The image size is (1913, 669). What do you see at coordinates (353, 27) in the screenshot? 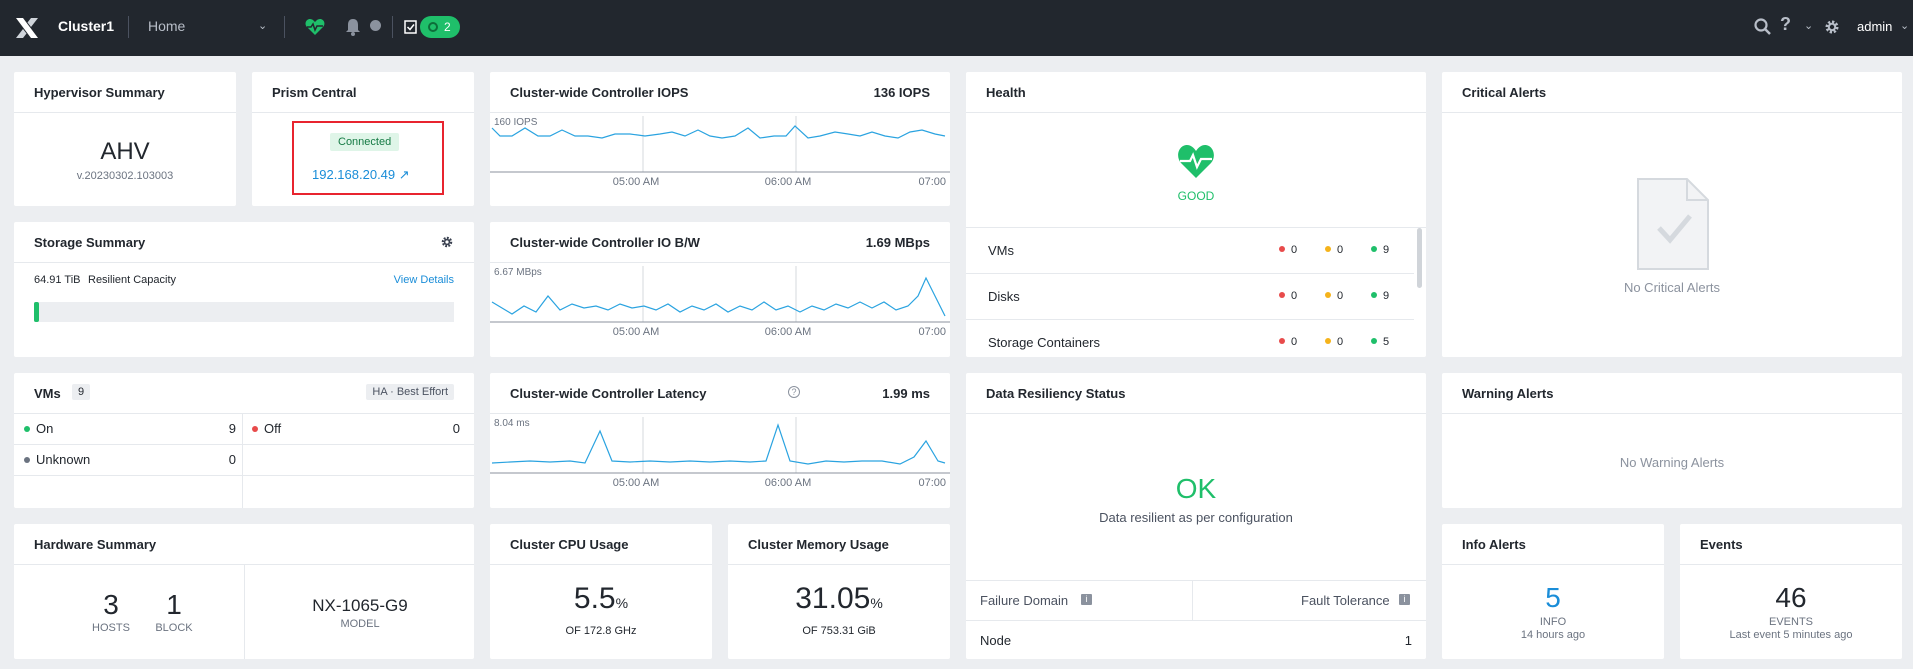
I see `bell-icon` at bounding box center [353, 27].